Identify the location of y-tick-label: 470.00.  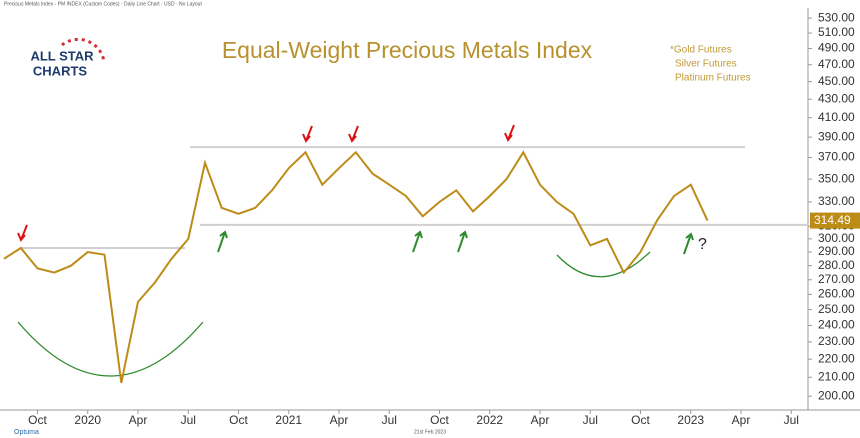
(836, 64).